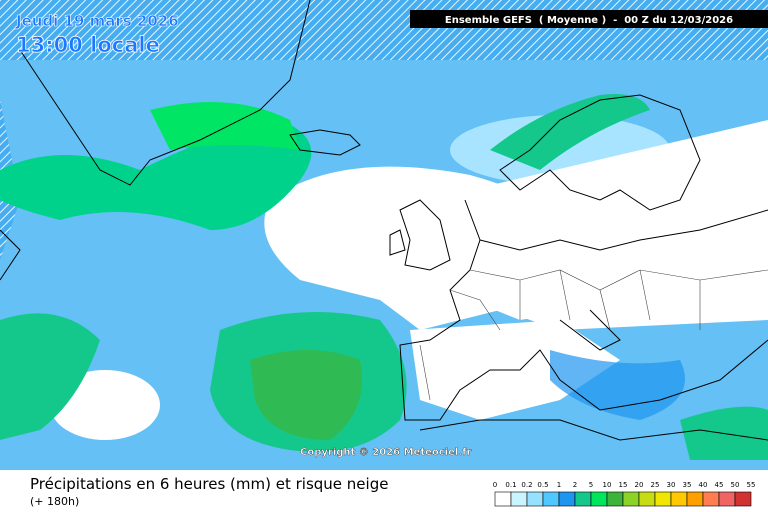  Describe the element at coordinates (687, 485) in the screenshot. I see `legend-label: 35` at that location.